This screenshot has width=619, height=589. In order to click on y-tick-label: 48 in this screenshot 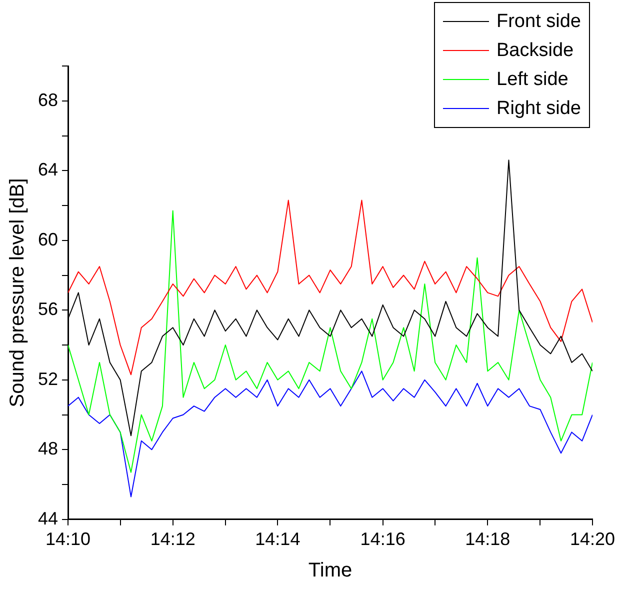, I will do `click(48, 448)`.